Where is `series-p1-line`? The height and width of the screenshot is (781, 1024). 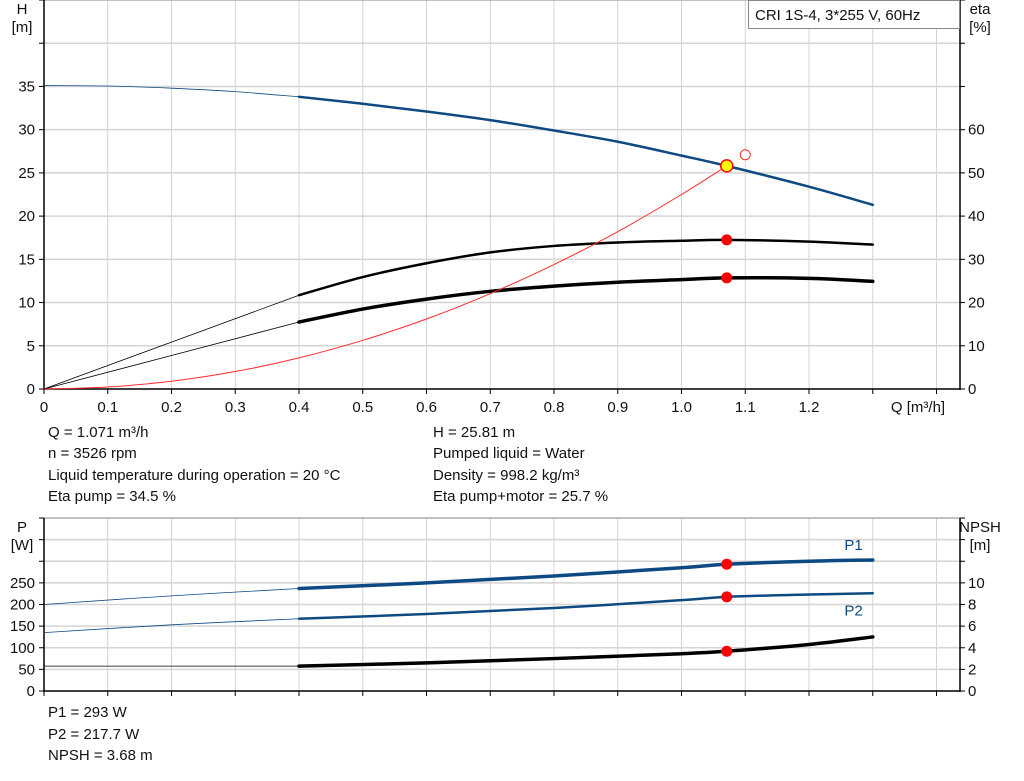 series-p1-line is located at coordinates (586, 574).